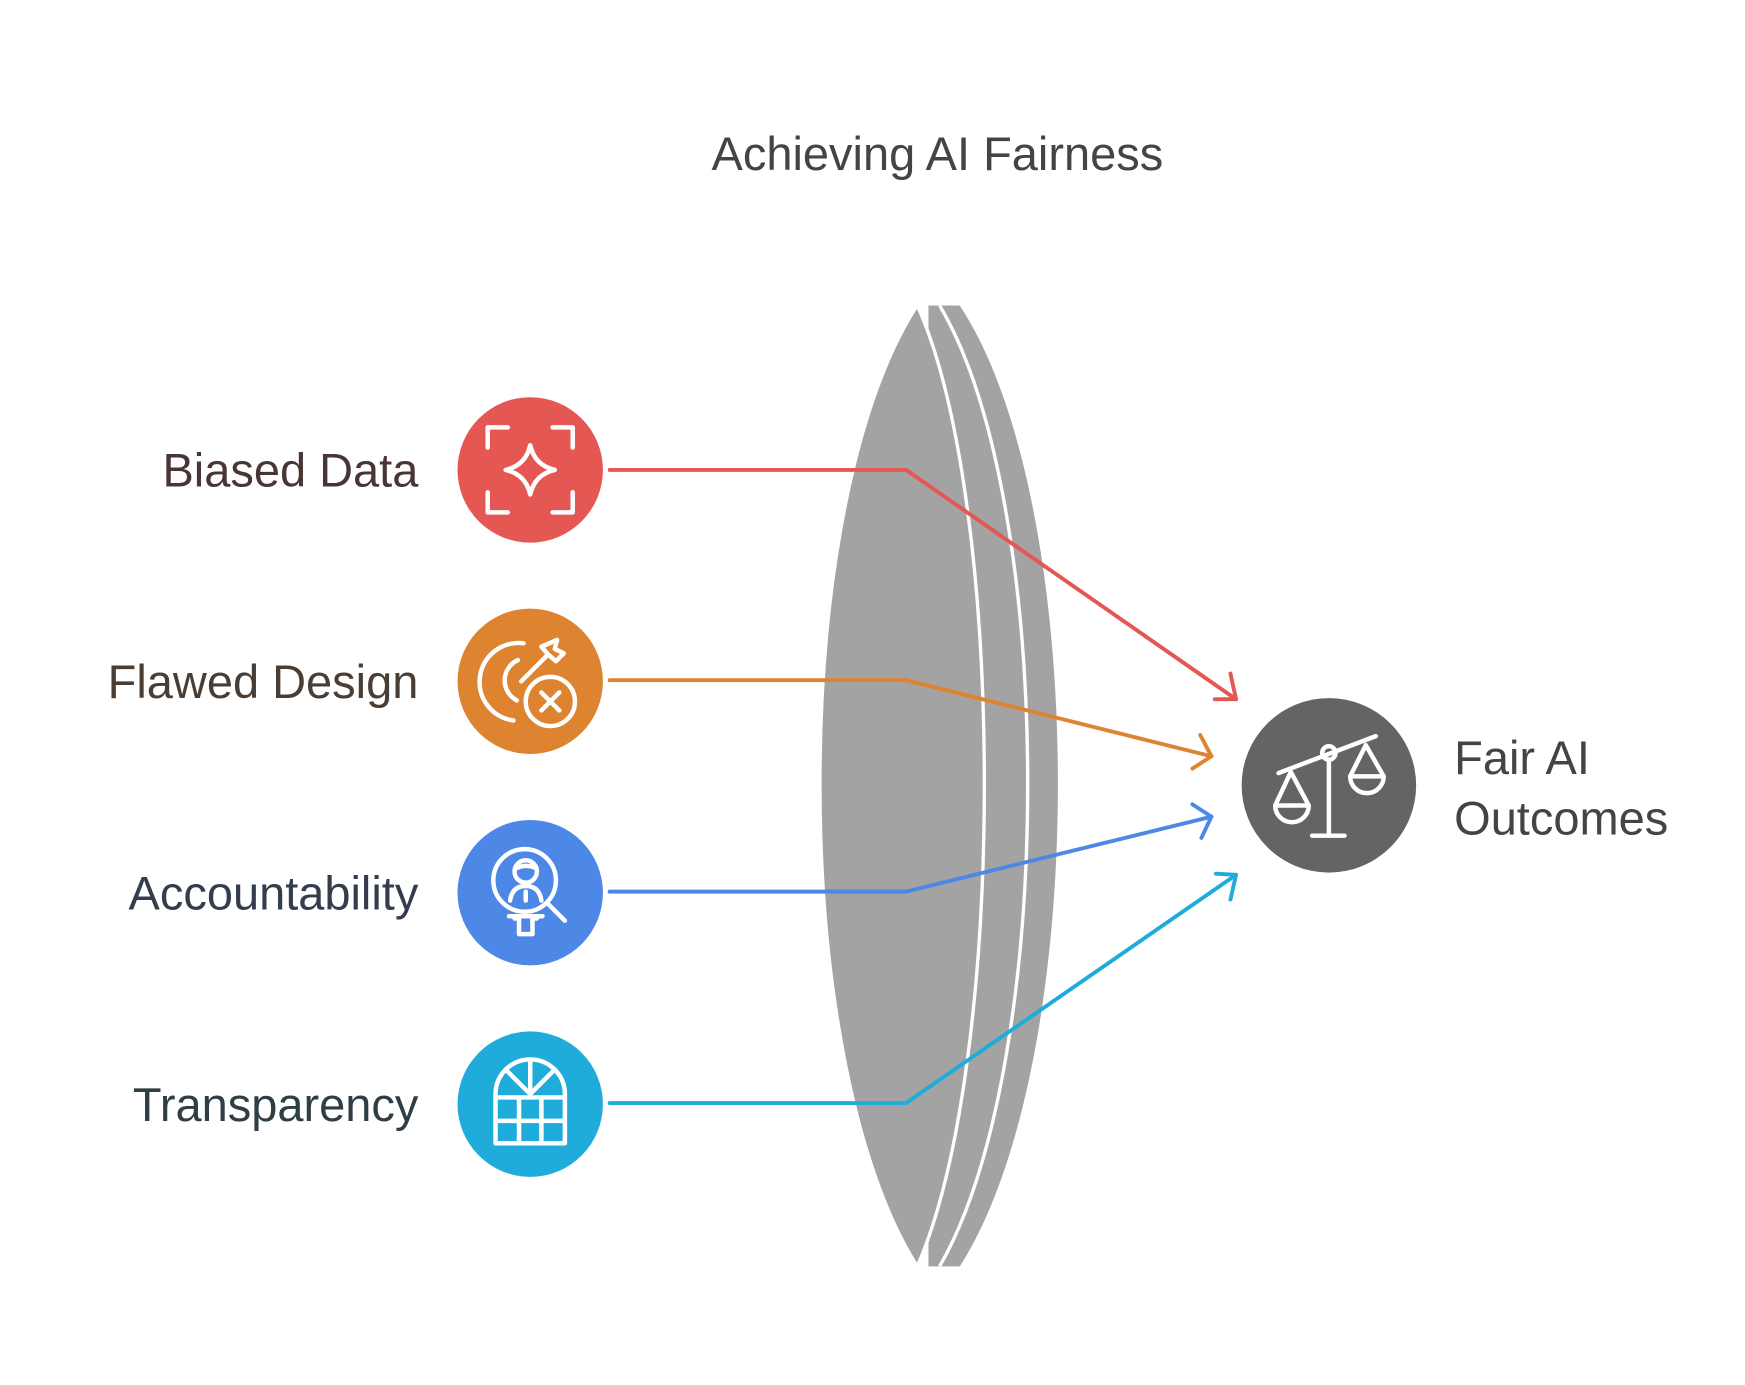  What do you see at coordinates (276, 1104) in the screenshot?
I see `input-label: Transparency` at bounding box center [276, 1104].